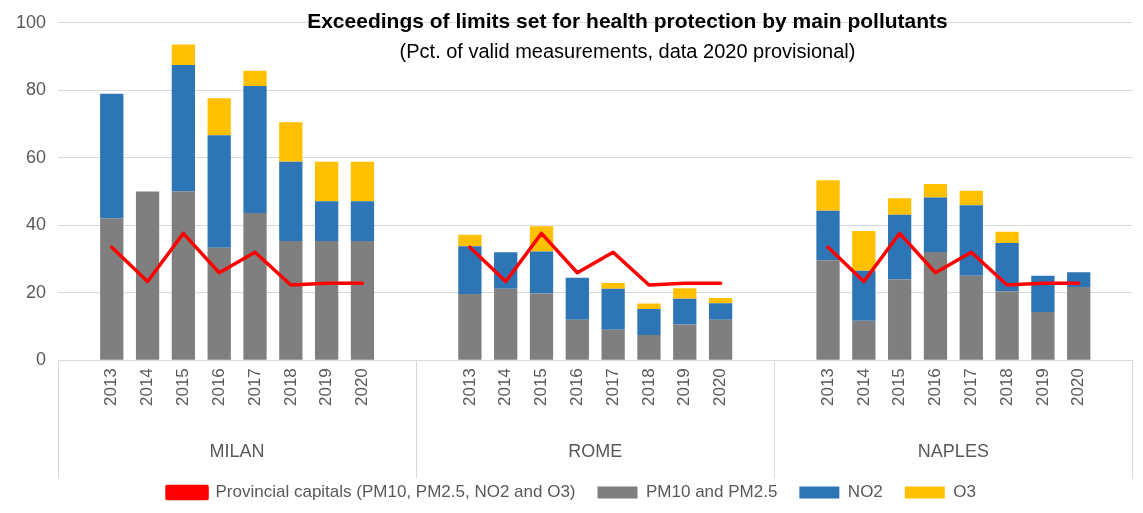 The image size is (1143, 513). What do you see at coordinates (36, 89) in the screenshot?
I see `y-tick-label: 80` at bounding box center [36, 89].